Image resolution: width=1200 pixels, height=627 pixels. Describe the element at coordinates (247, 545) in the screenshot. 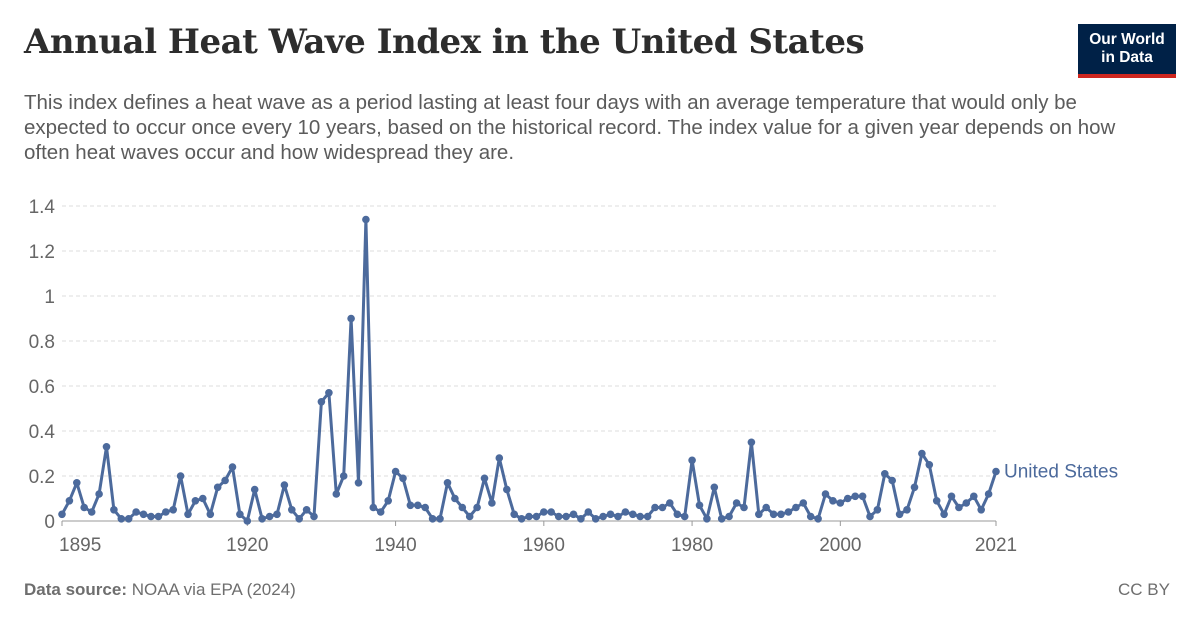

I see `x-tick-label: 1920` at that location.